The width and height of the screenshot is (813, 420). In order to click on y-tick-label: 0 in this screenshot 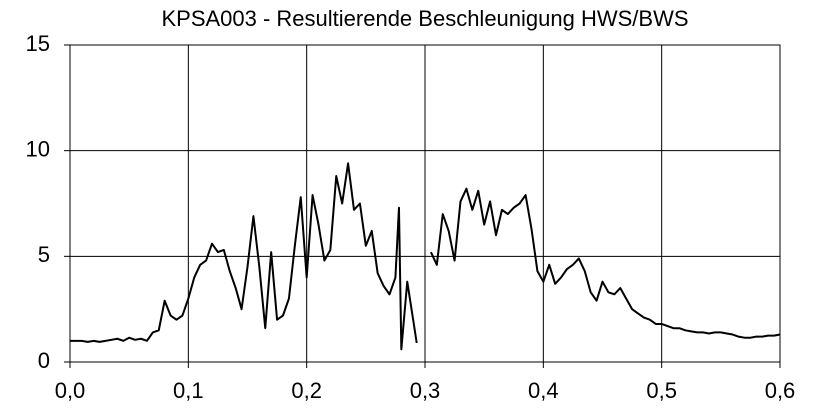, I will do `click(44, 360)`.